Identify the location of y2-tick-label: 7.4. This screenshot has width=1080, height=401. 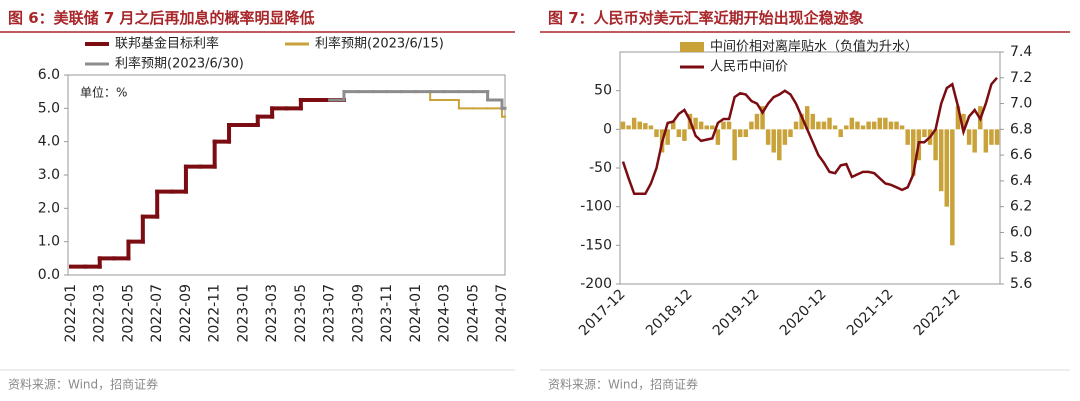
(1021, 52).